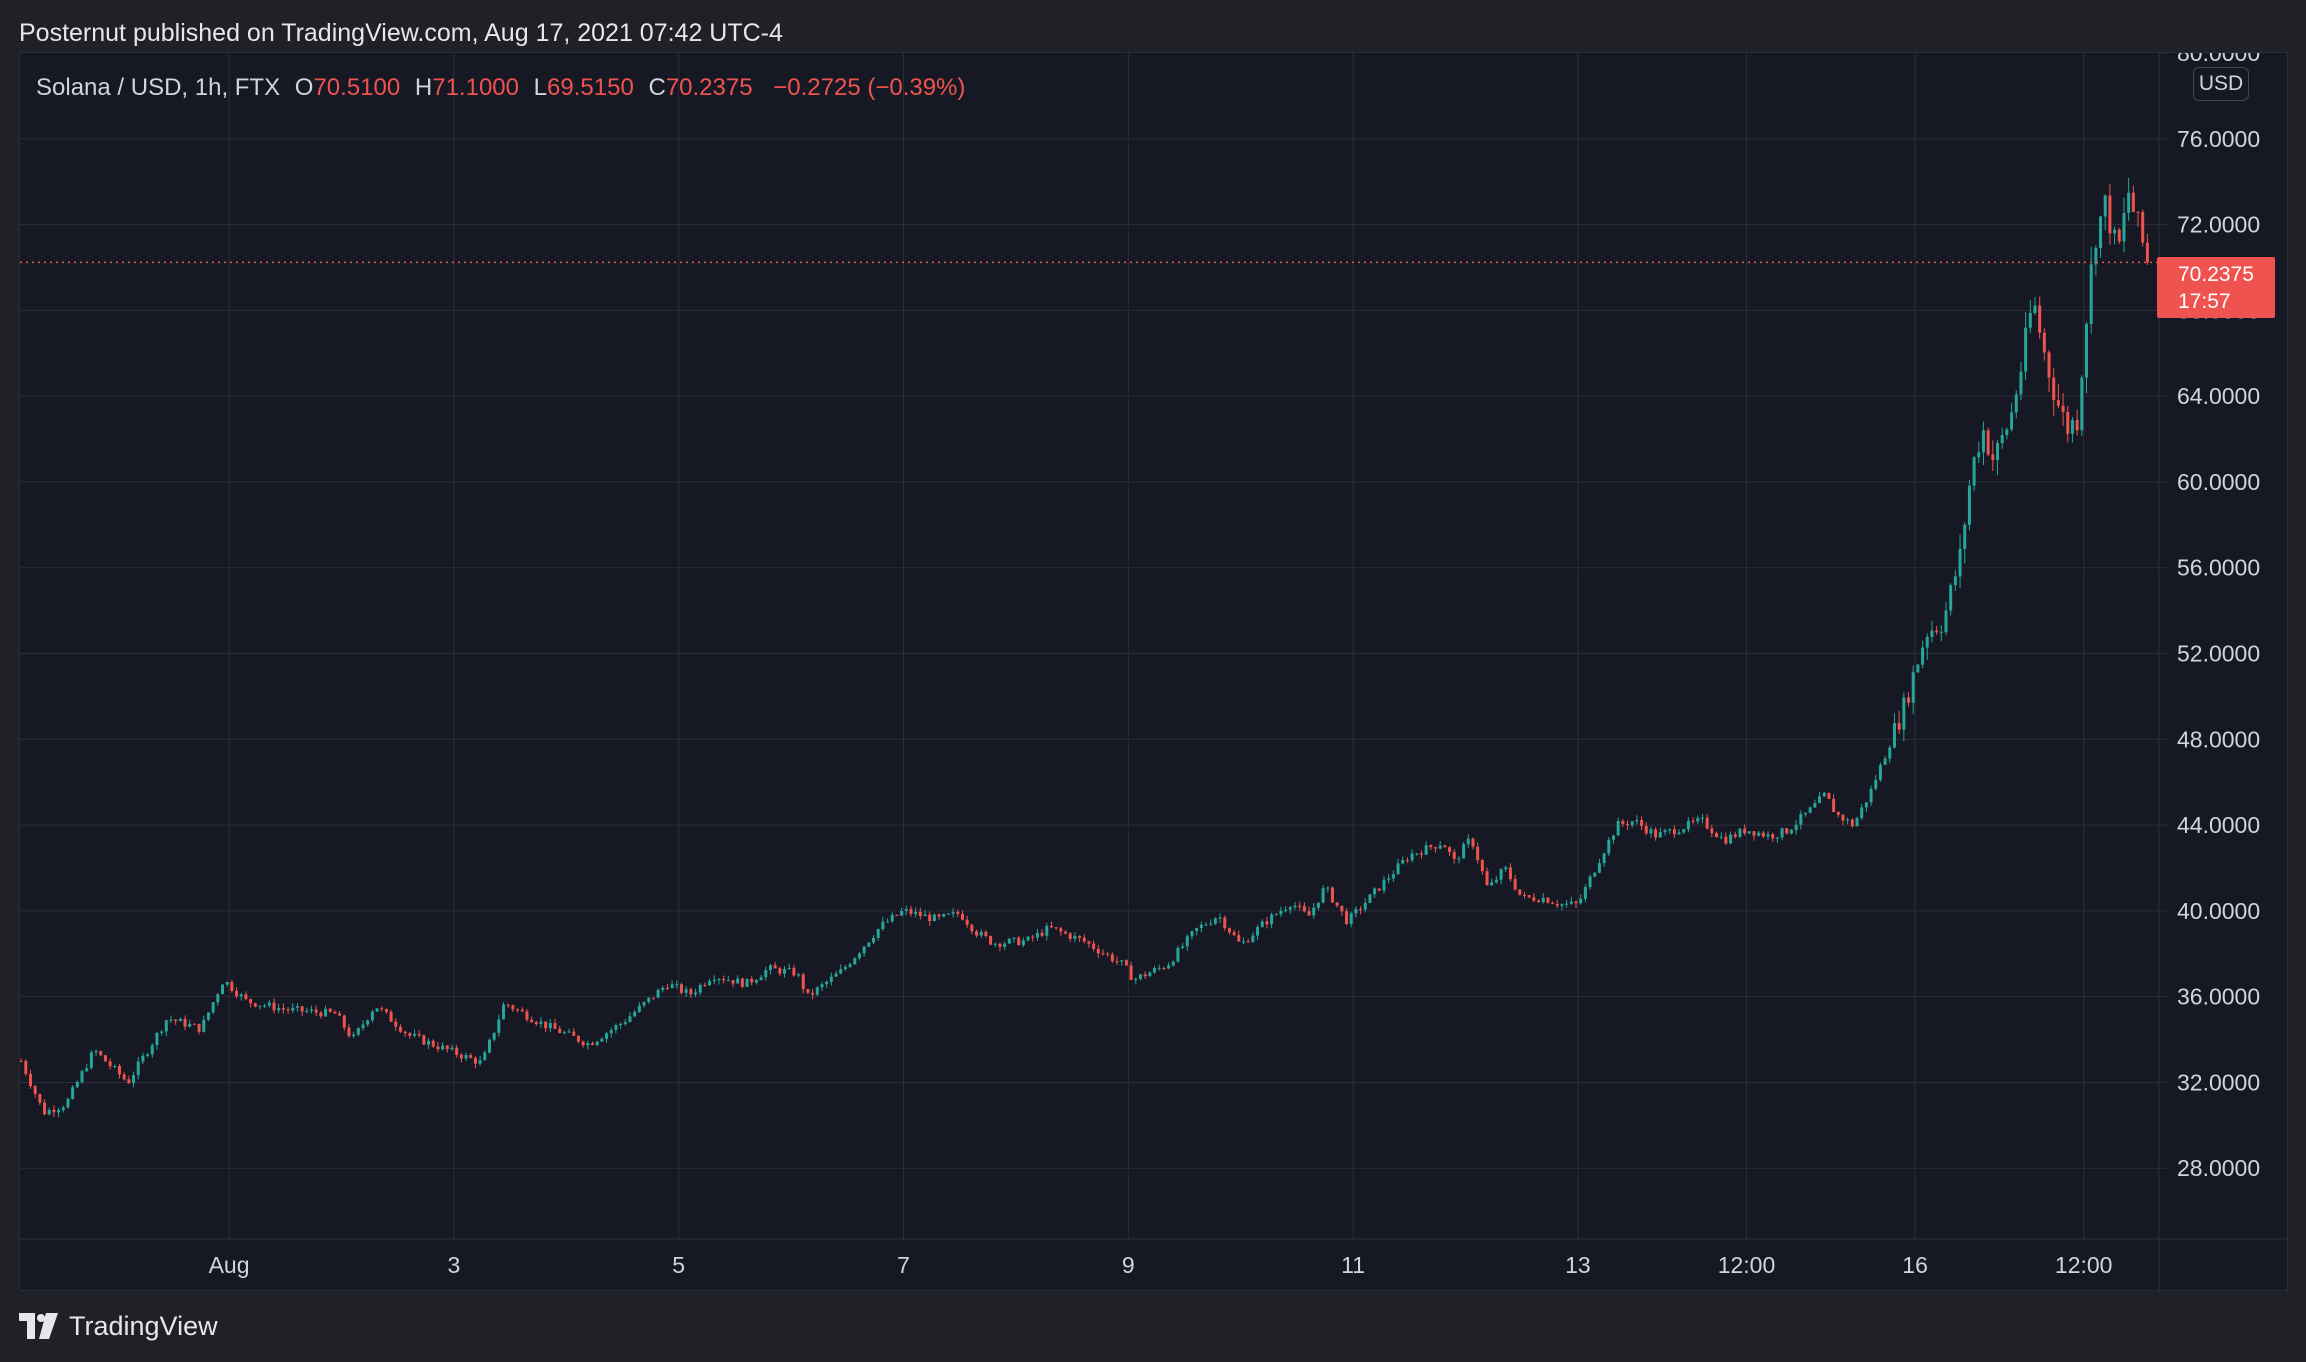  Describe the element at coordinates (2218, 139) in the screenshot. I see `price-axis-label: 76.0000` at that location.